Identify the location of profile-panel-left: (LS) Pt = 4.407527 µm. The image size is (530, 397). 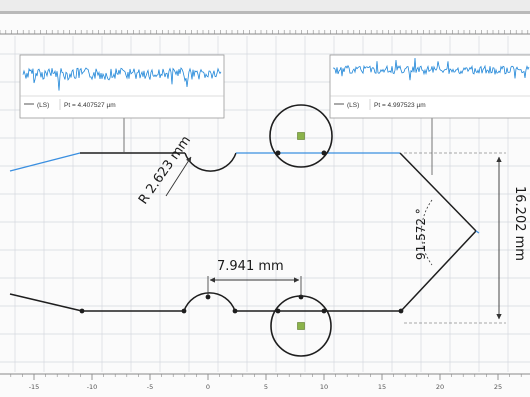
(122, 86).